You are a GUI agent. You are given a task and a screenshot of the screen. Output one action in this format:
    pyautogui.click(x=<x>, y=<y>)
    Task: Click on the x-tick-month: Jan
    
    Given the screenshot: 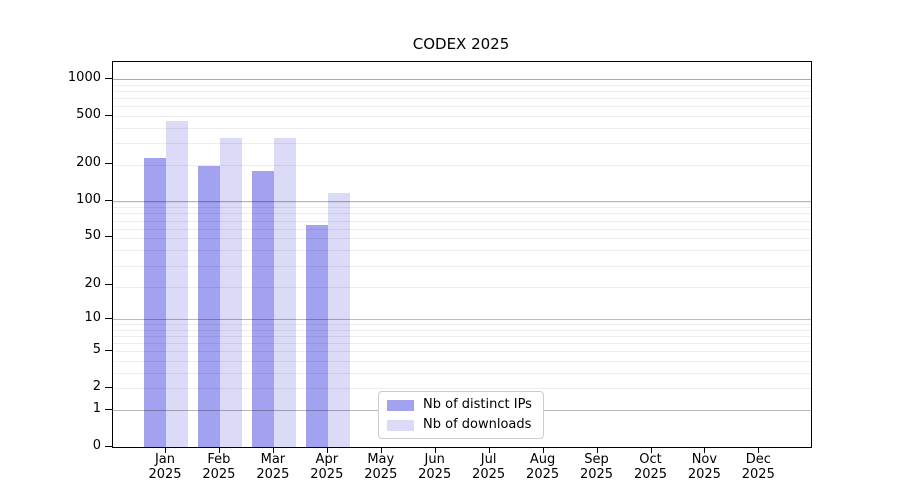 What is the action you would take?
    pyautogui.click(x=165, y=459)
    